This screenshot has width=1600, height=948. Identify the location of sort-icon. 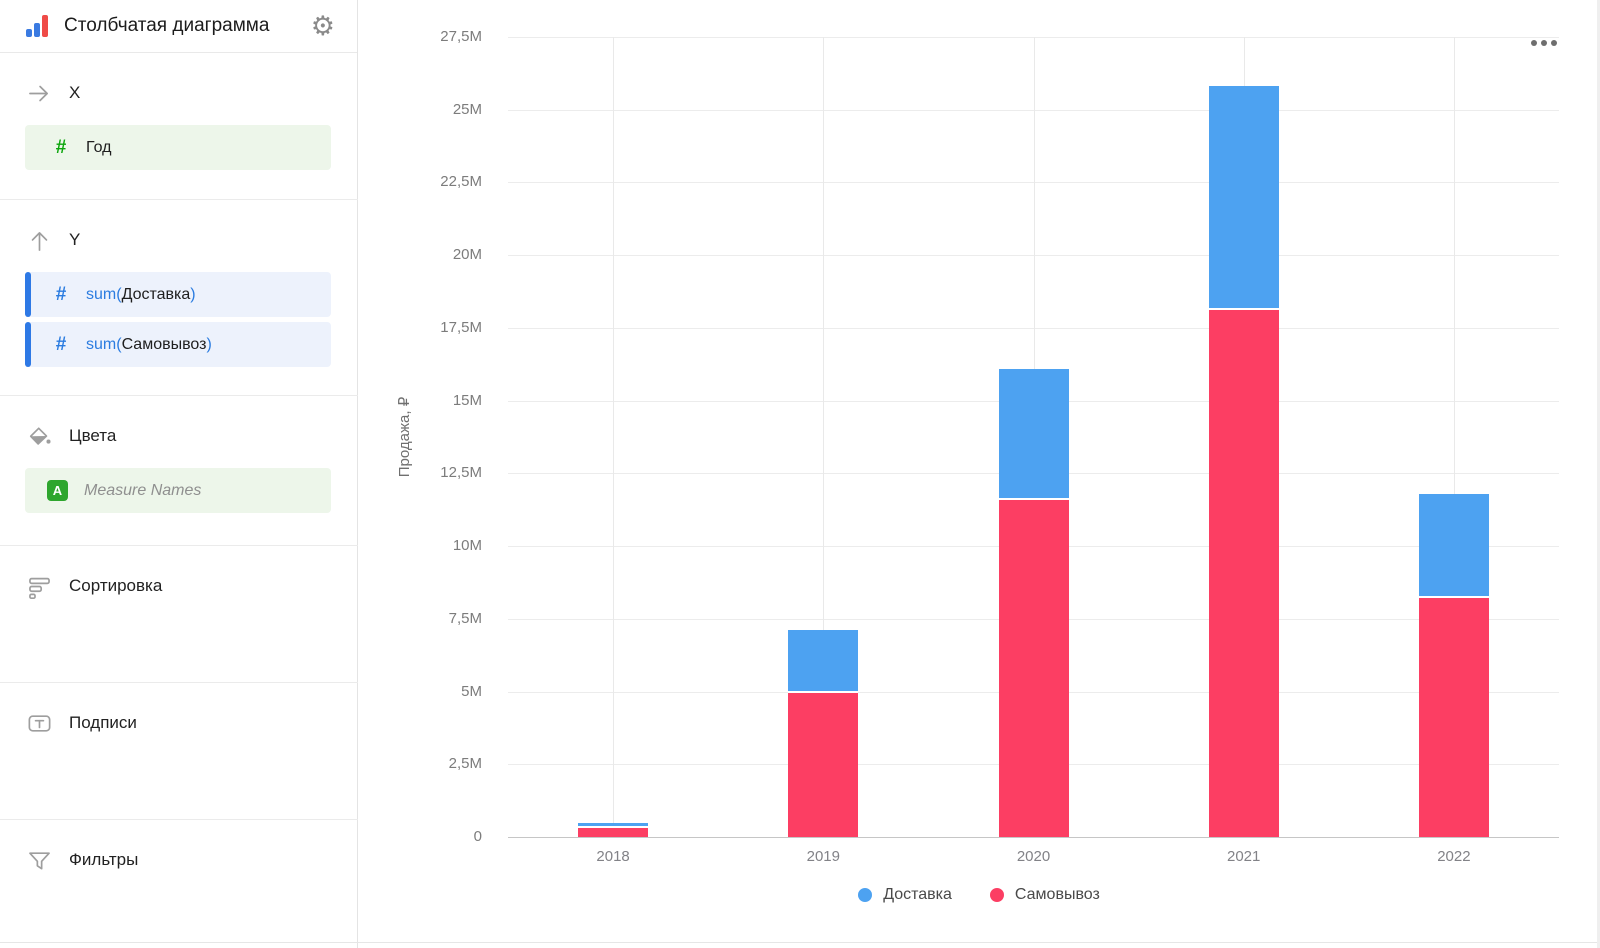
(39, 588).